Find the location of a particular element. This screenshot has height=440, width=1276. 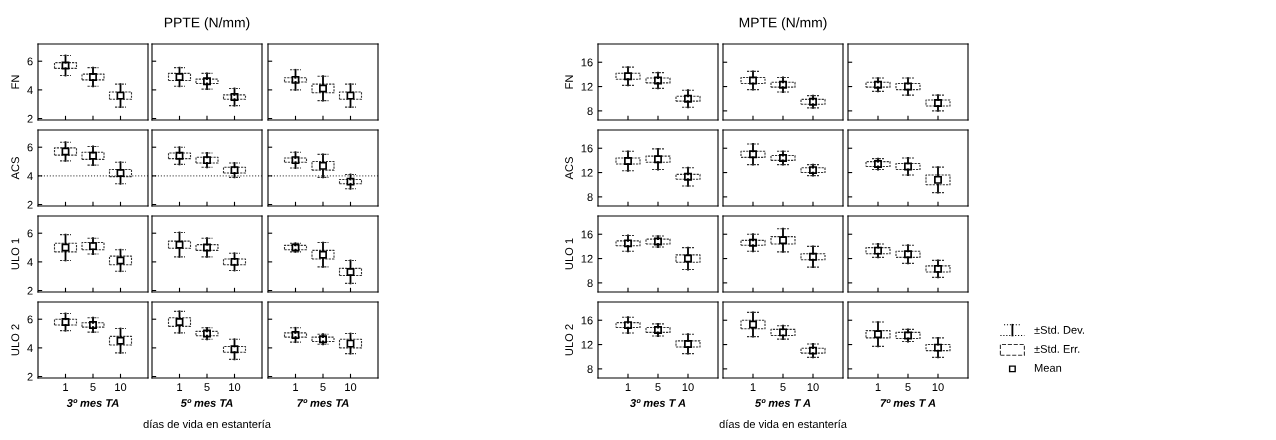

x-axis-title: 3º mes TA is located at coordinates (92, 403).